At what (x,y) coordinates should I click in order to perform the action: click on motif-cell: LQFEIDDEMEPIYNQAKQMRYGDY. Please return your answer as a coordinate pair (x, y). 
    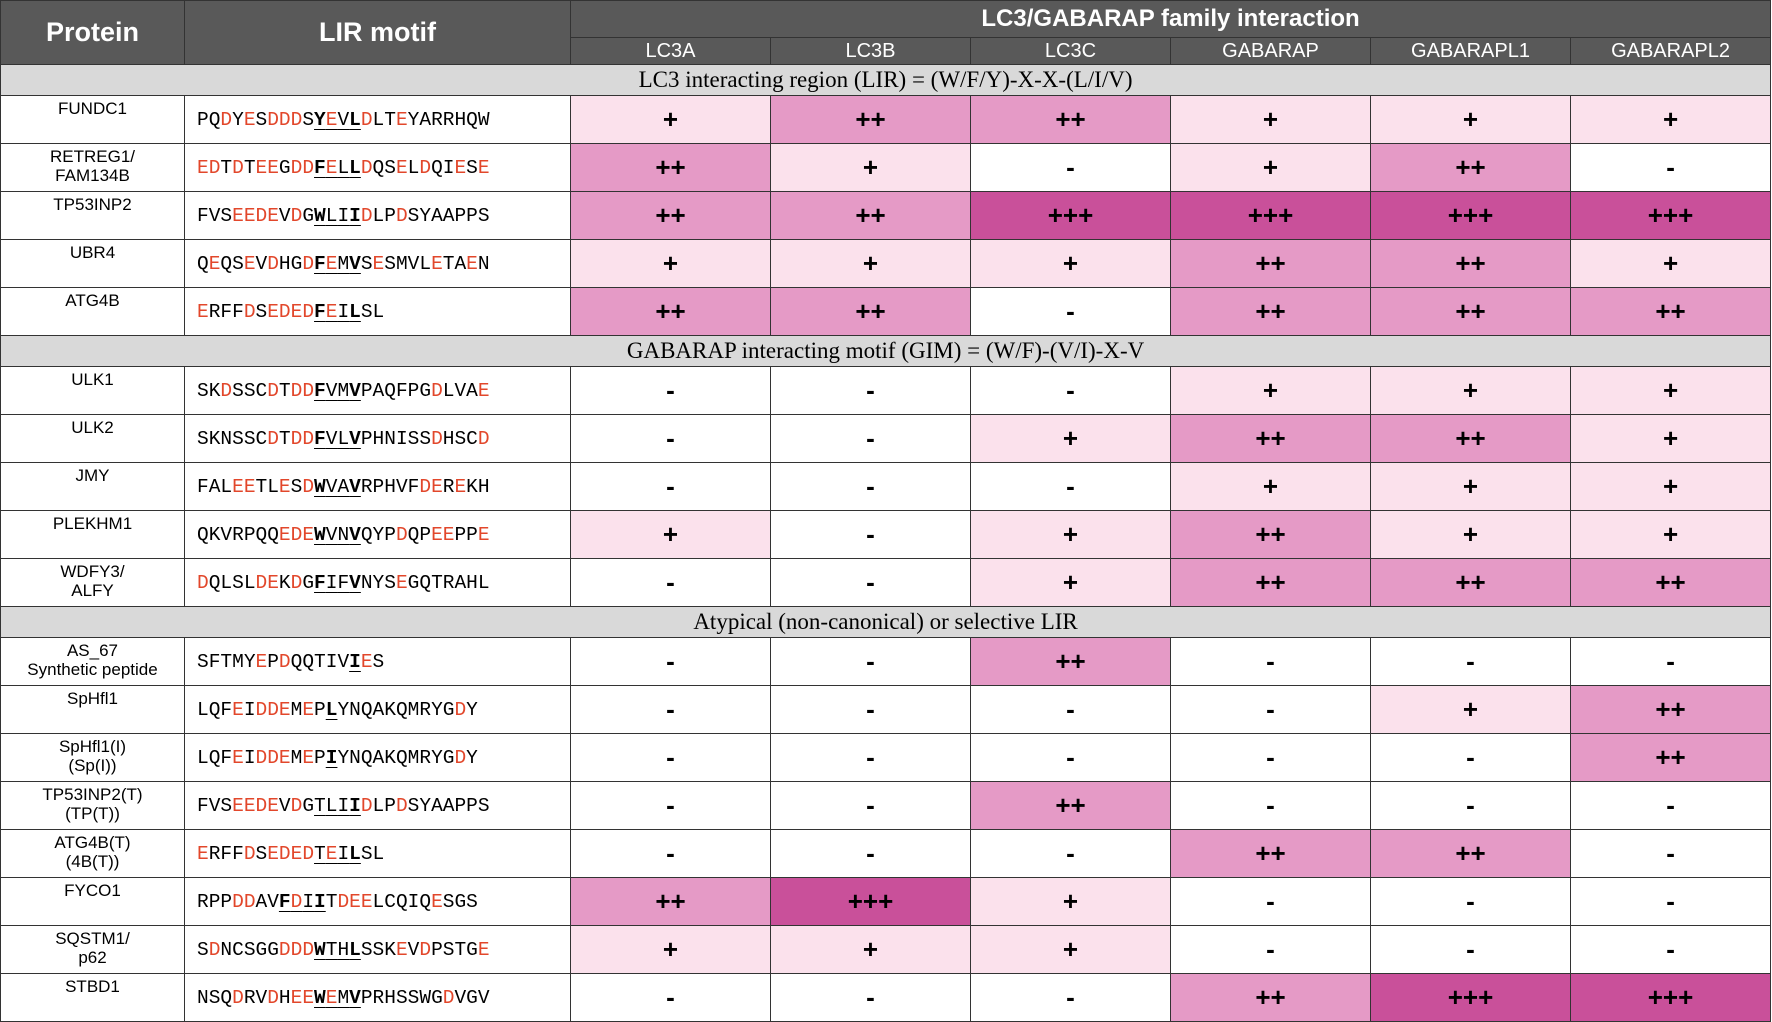
    Looking at the image, I should click on (377, 757).